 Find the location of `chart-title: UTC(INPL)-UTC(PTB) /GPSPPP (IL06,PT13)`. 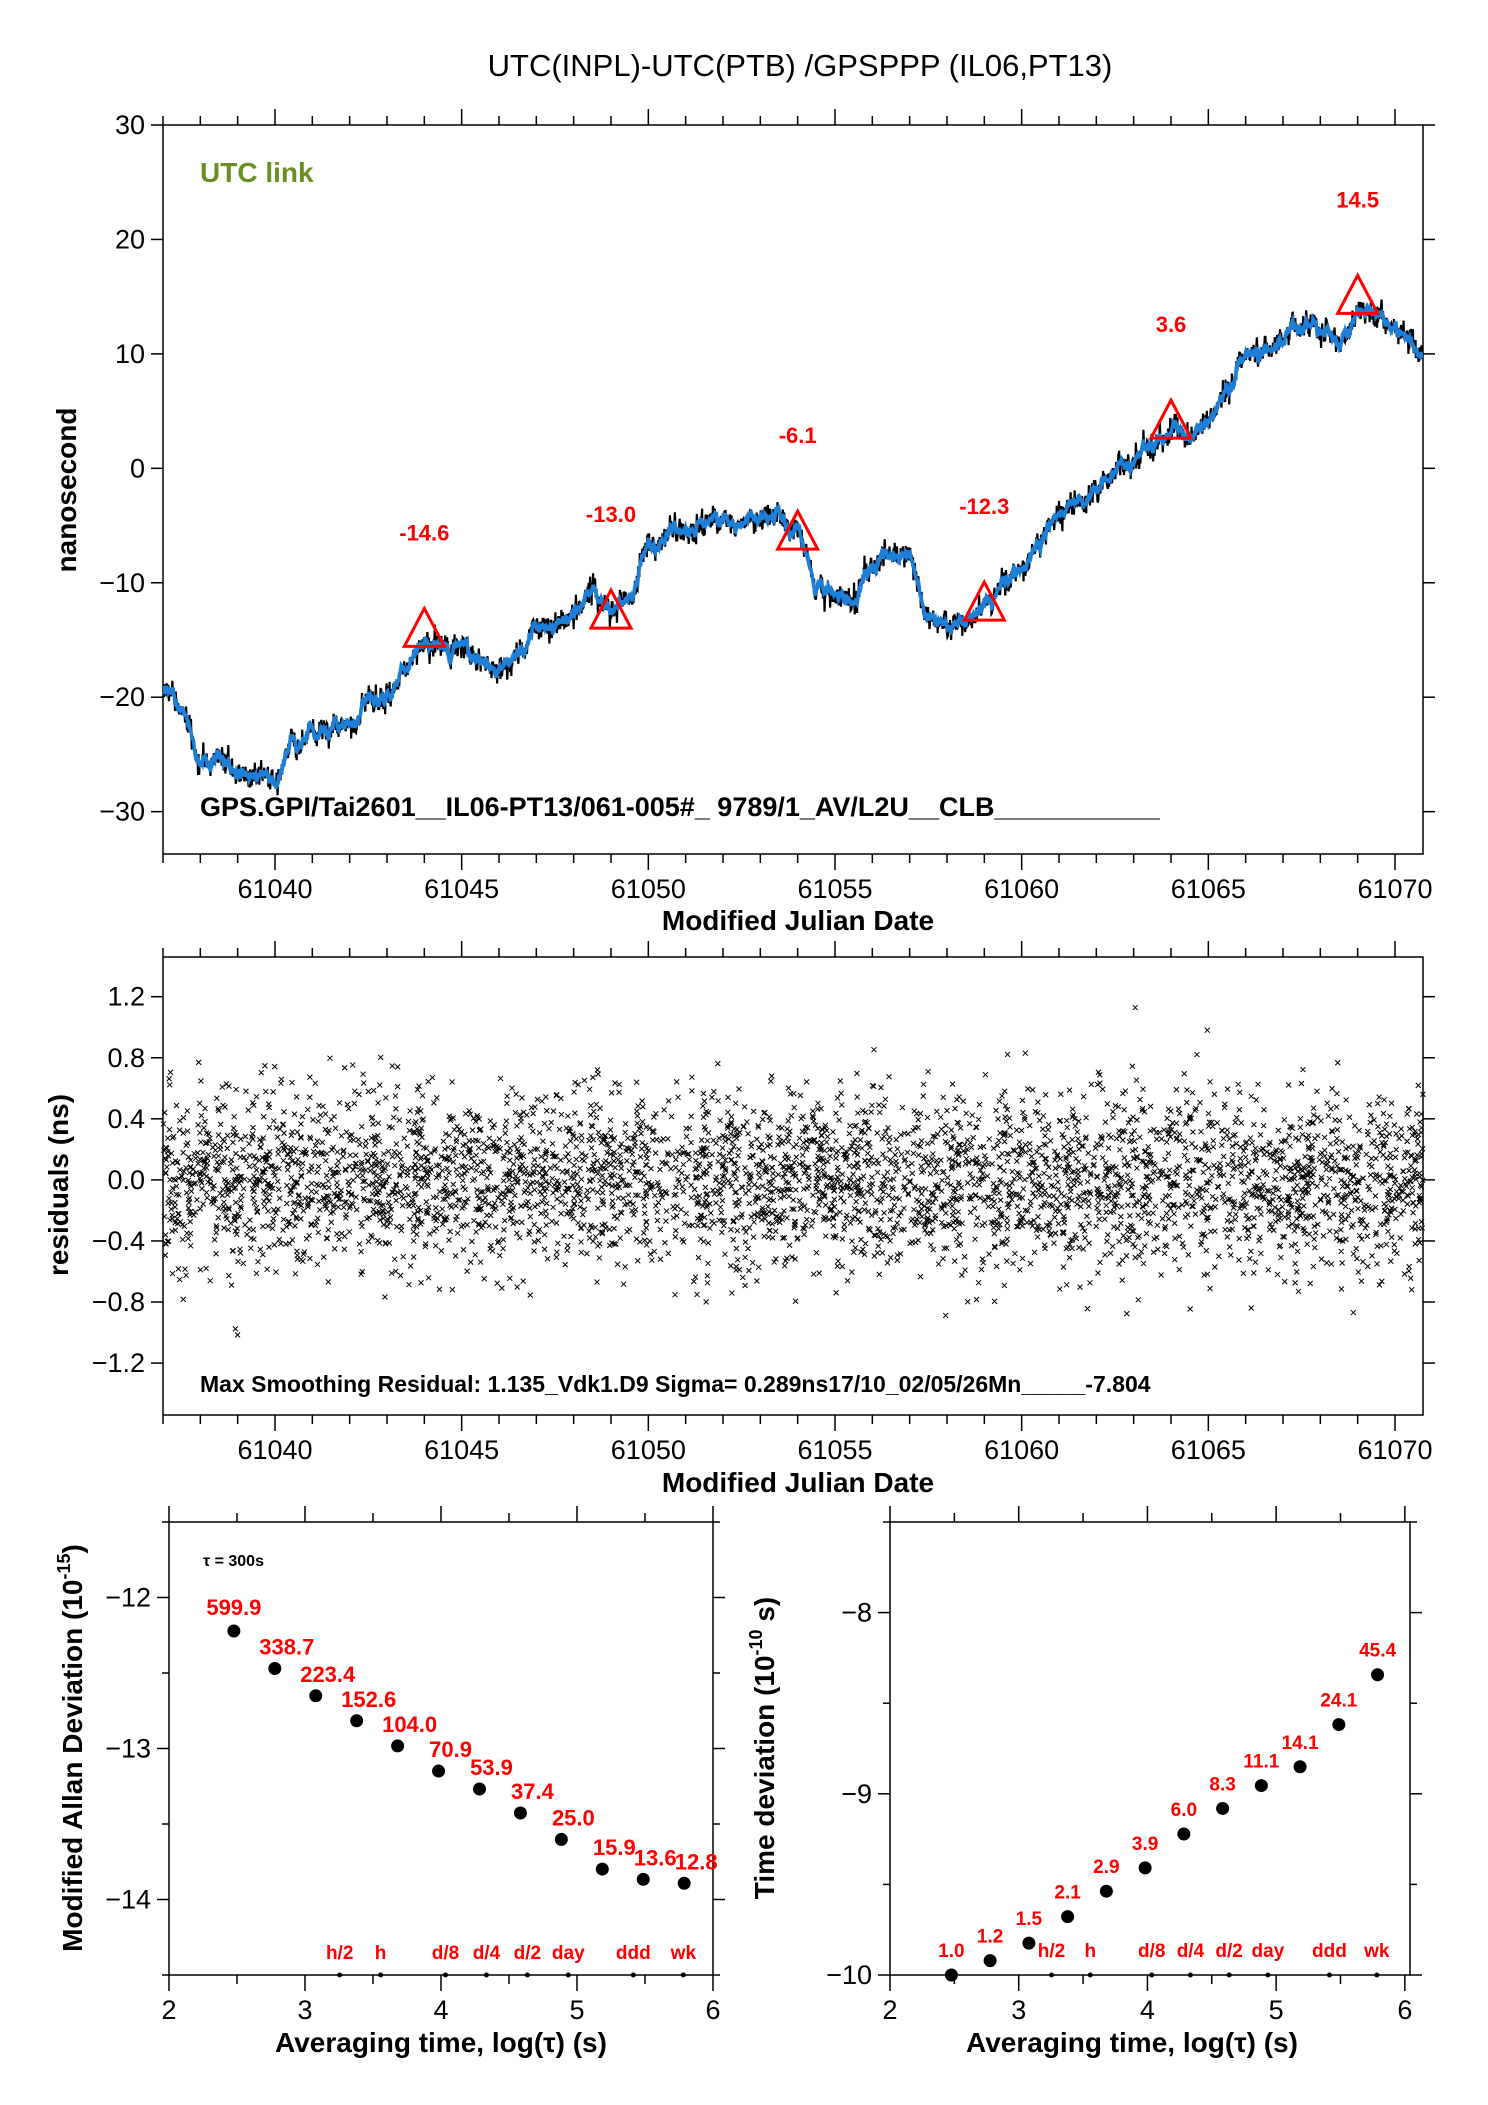

chart-title: UTC(INPL)-UTC(PTB) /GPSPPP (IL06,PT13) is located at coordinates (800, 65).